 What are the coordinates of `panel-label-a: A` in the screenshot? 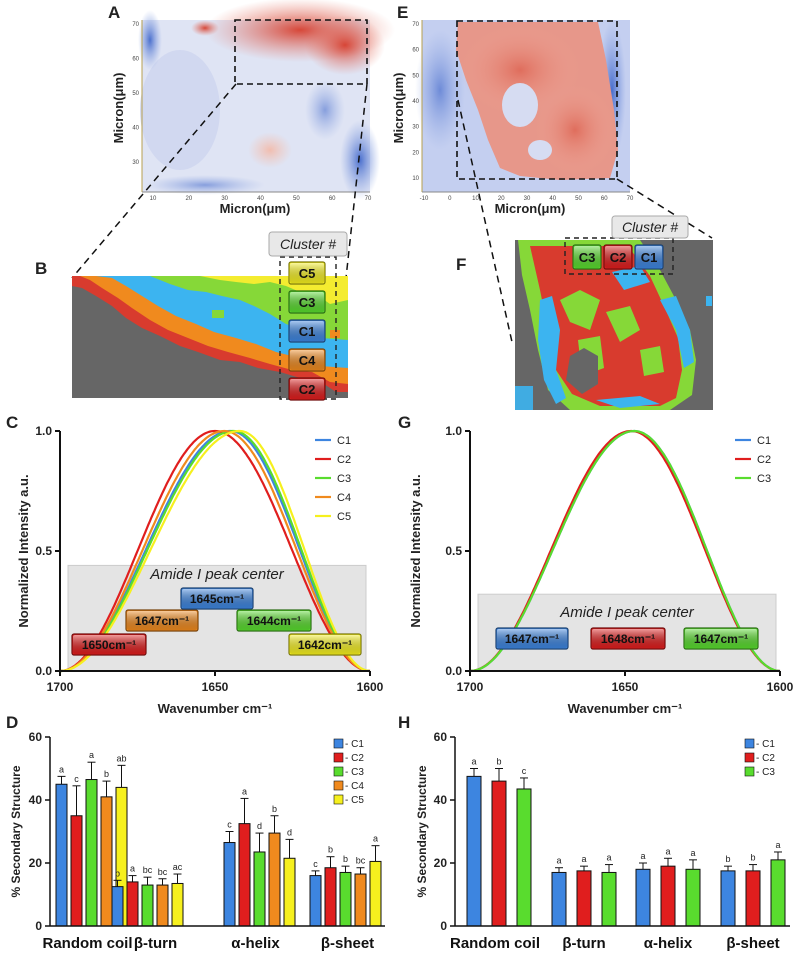 It's located at (114, 12).